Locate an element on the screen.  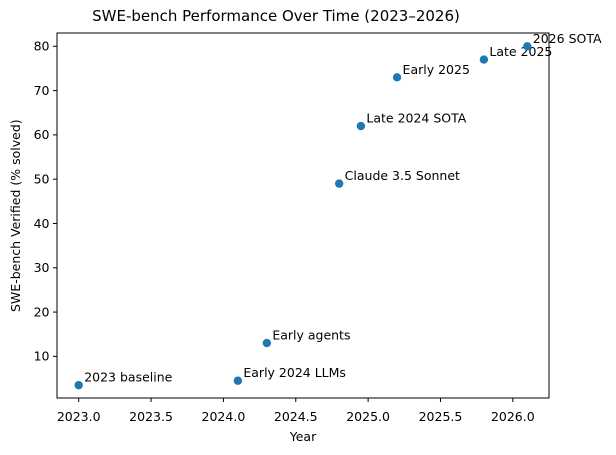
point-label: 2023 baseline is located at coordinates (128, 377).